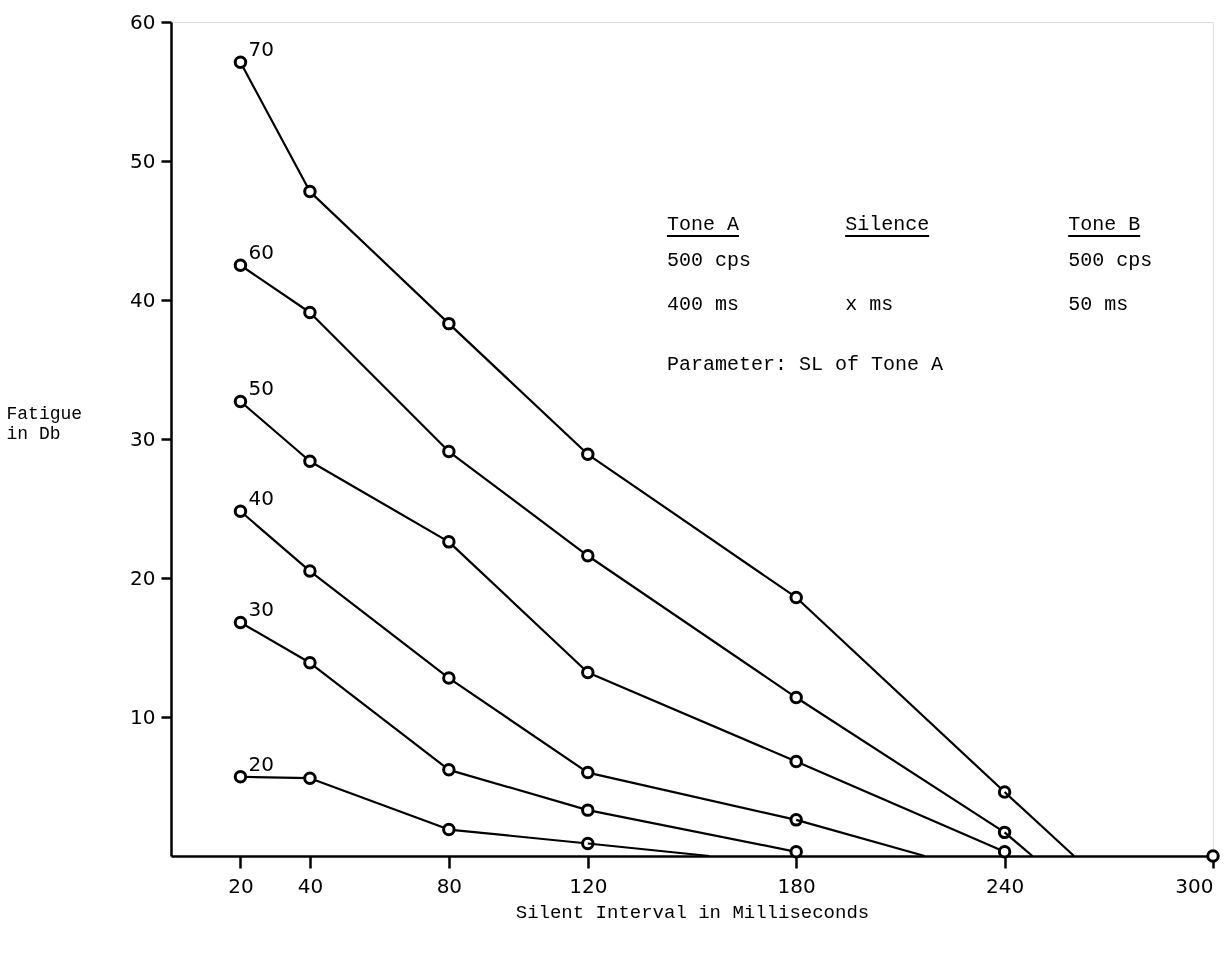 The height and width of the screenshot is (953, 1227). I want to click on x-tick-label: 180, so click(796, 885).